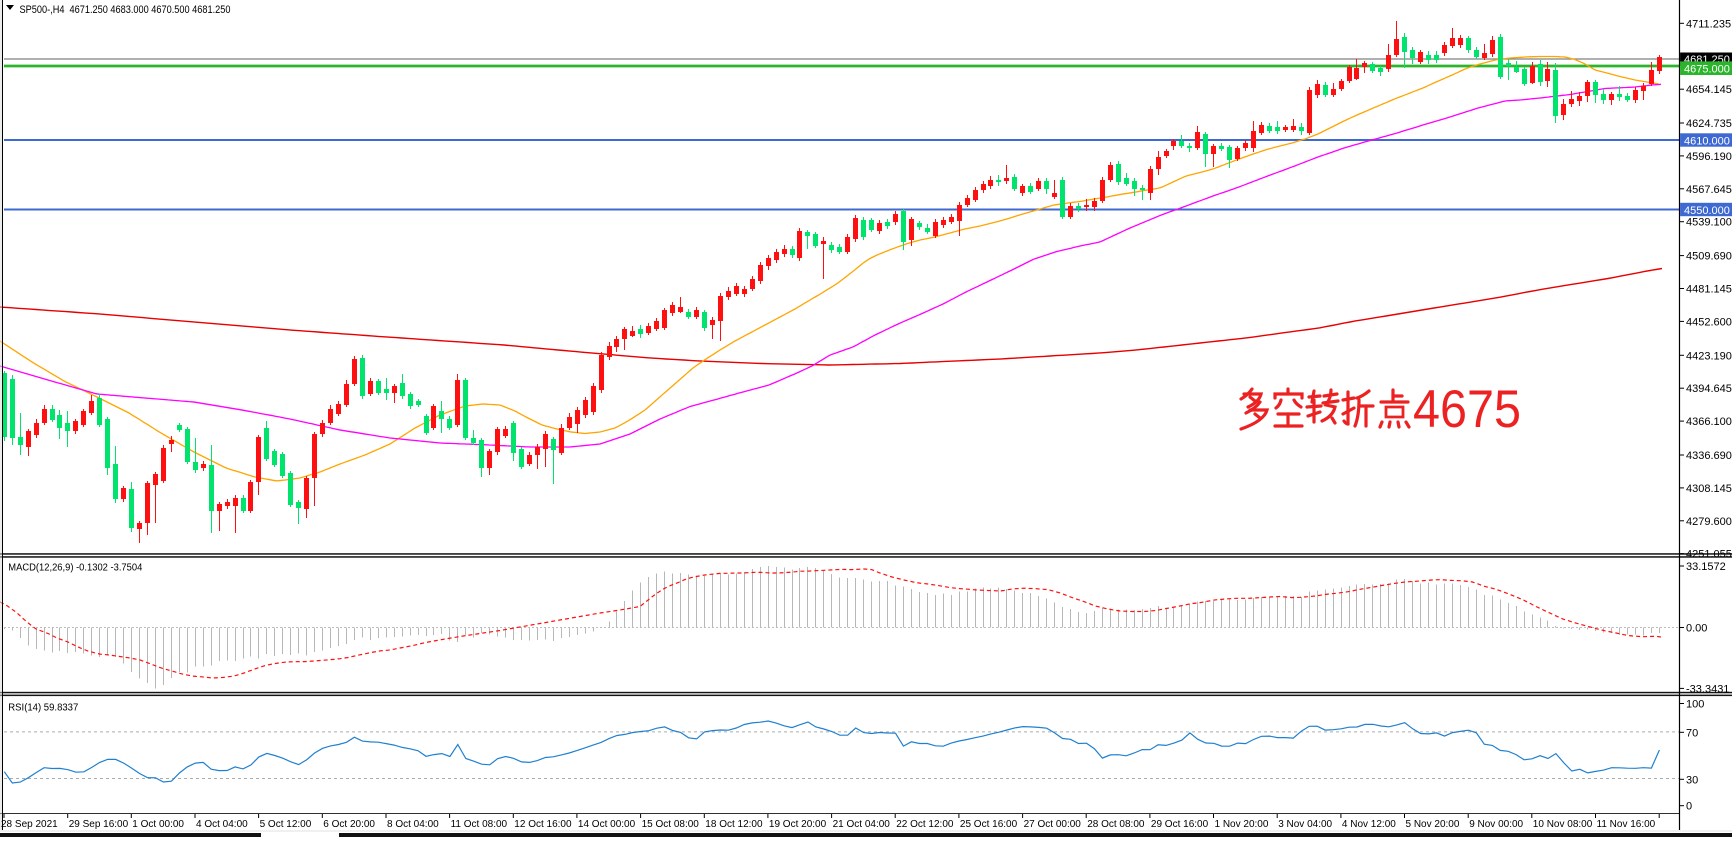  What do you see at coordinates (607, 824) in the screenshot?
I see `svg-text: 14 Oct 00:00` at bounding box center [607, 824].